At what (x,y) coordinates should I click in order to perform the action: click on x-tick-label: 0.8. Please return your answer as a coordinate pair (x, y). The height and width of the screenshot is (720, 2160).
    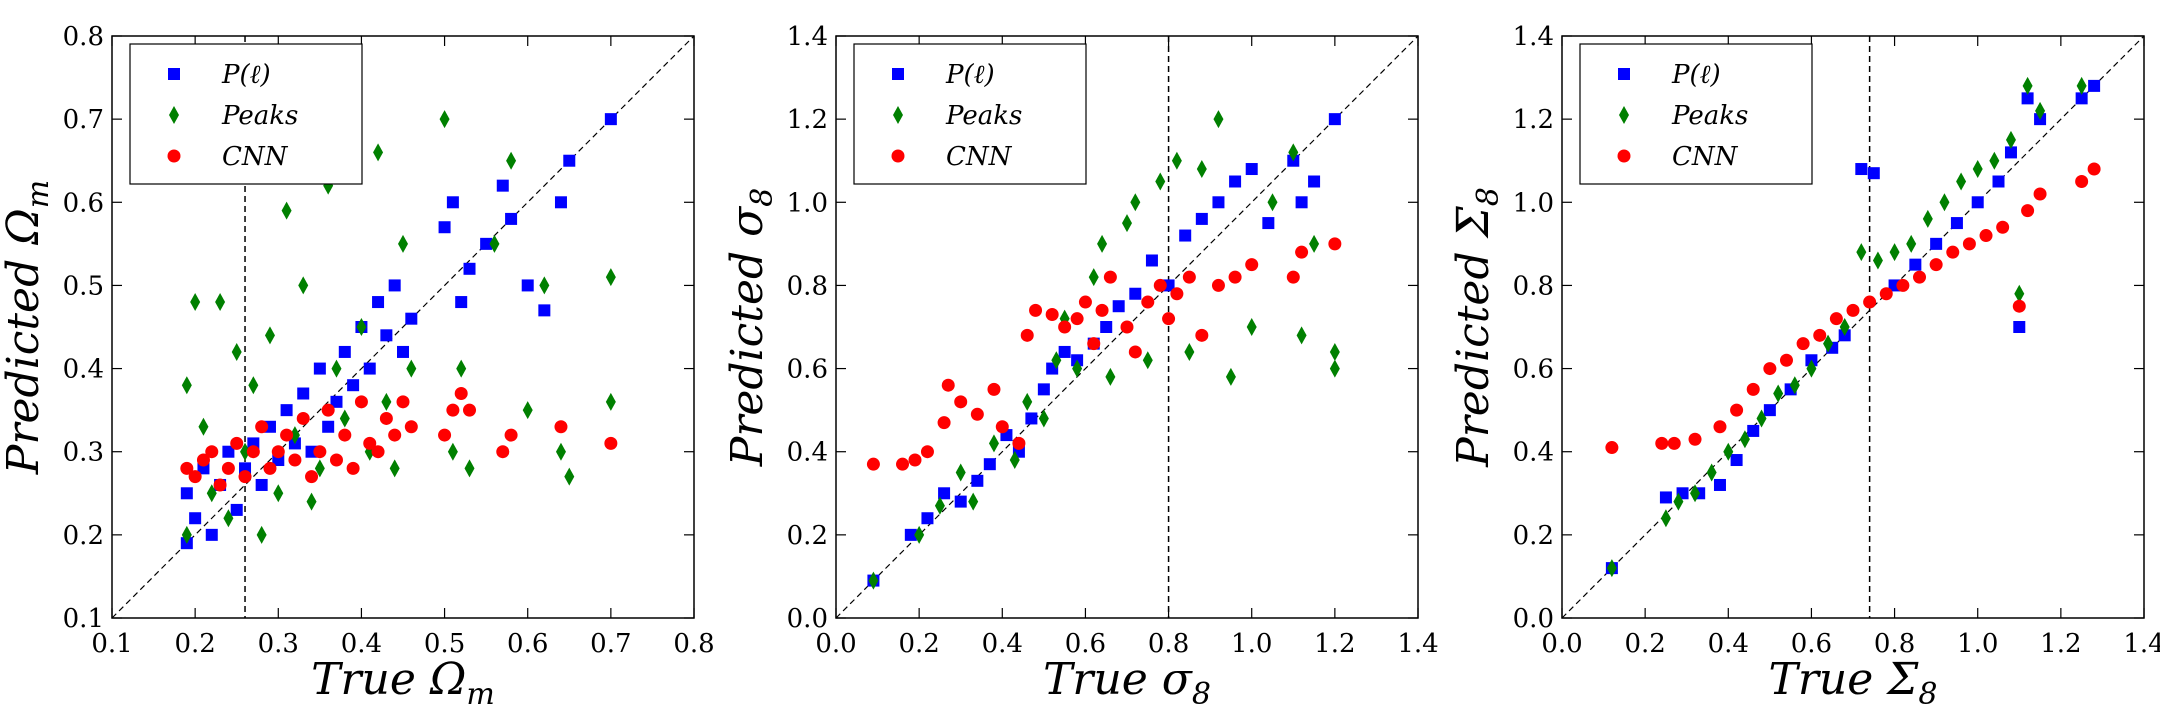
    Looking at the image, I should click on (693, 644).